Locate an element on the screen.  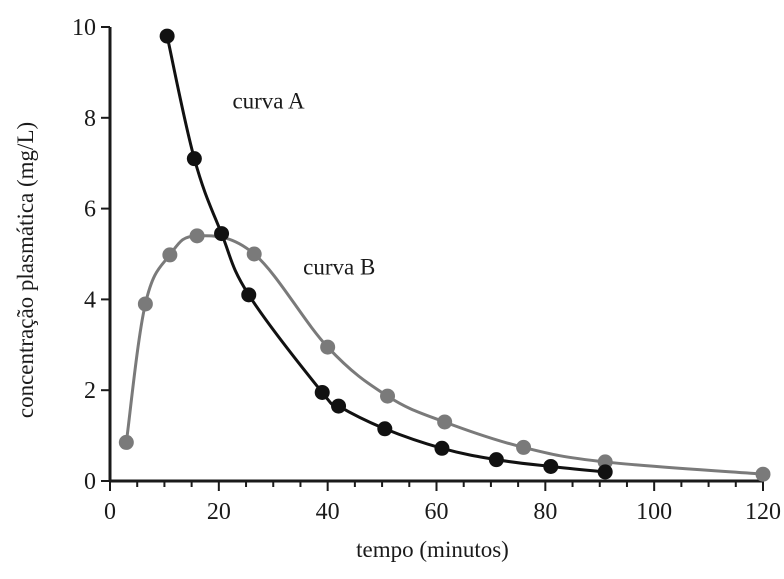
y-tick-label: 2 is located at coordinates (90, 391).